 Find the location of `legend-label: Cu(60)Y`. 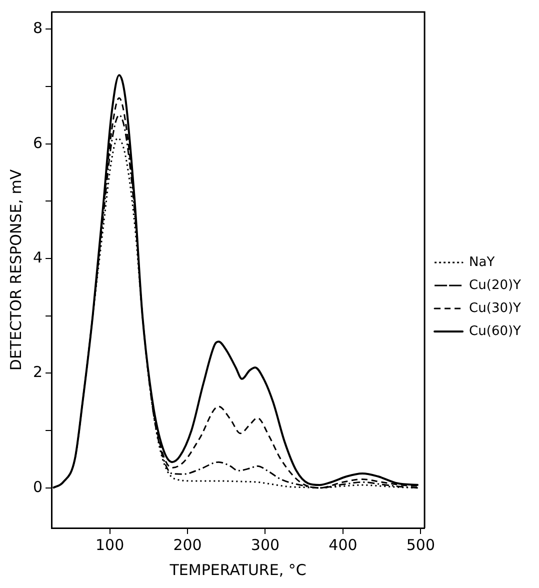

legend-label: Cu(60)Y is located at coordinates (495, 331).